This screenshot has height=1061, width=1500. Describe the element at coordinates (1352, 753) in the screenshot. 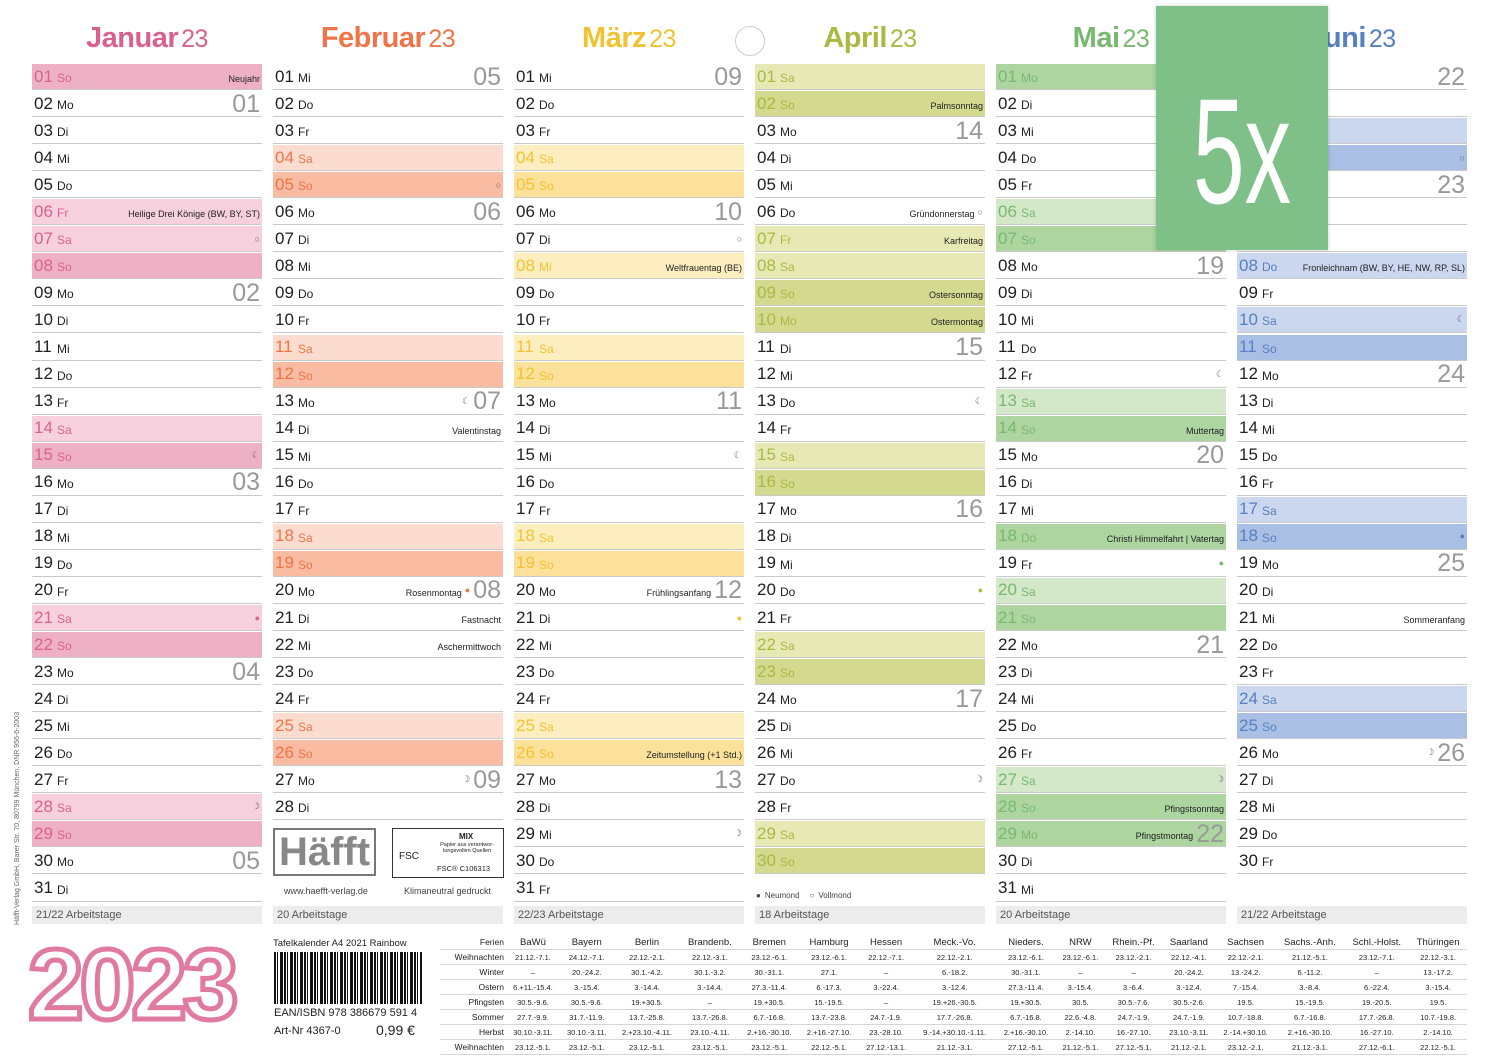

I see `day-row: 26 Mo ☽ 26` at that location.